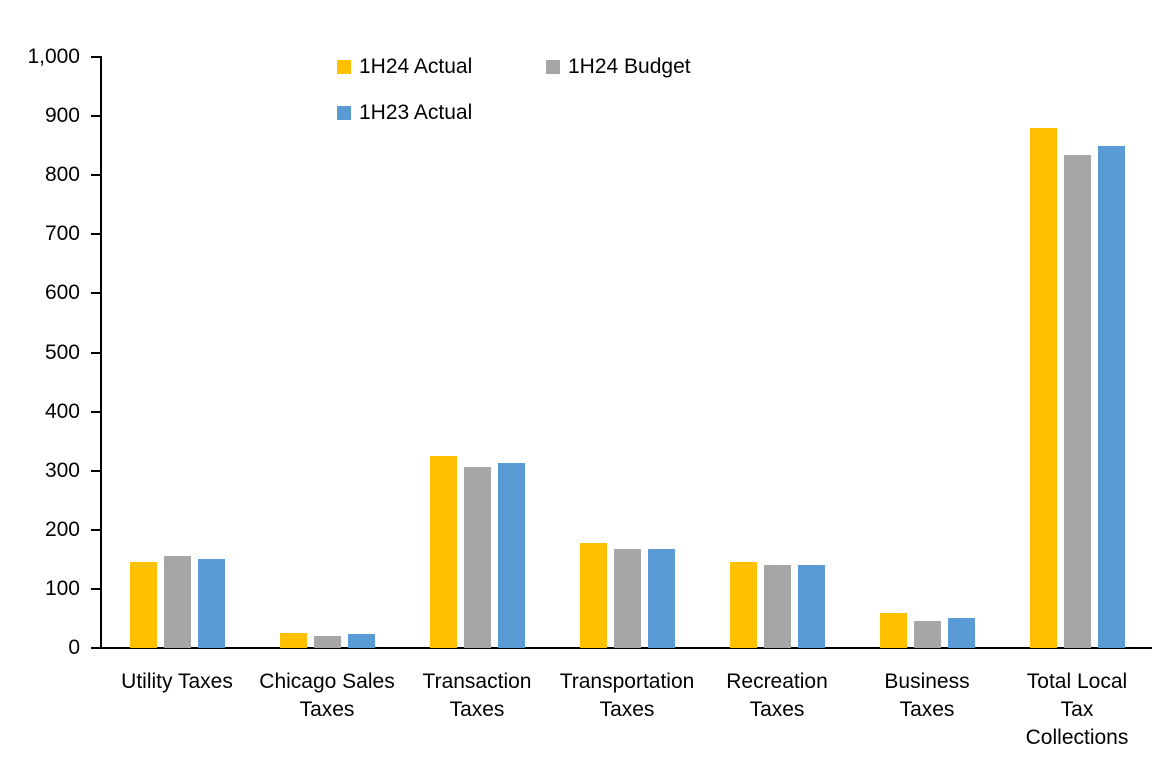  What do you see at coordinates (627, 696) in the screenshot?
I see `x-axis-label: Transportation Taxes` at bounding box center [627, 696].